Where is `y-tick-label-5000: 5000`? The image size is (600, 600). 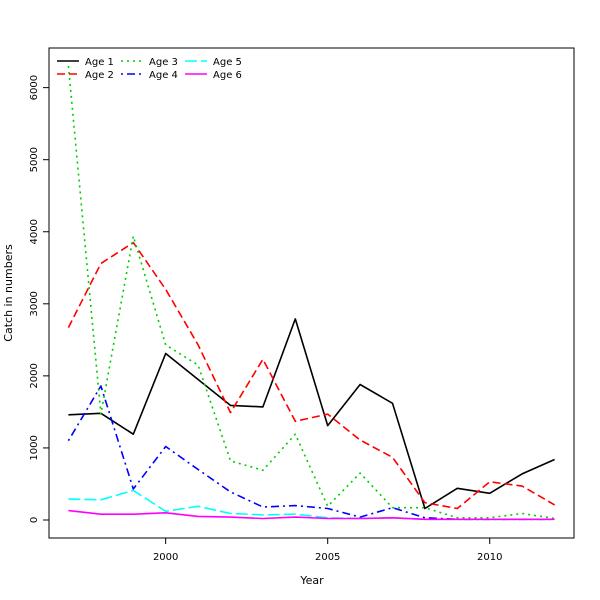 y-tick-label-5000: 5000 is located at coordinates (34, 159).